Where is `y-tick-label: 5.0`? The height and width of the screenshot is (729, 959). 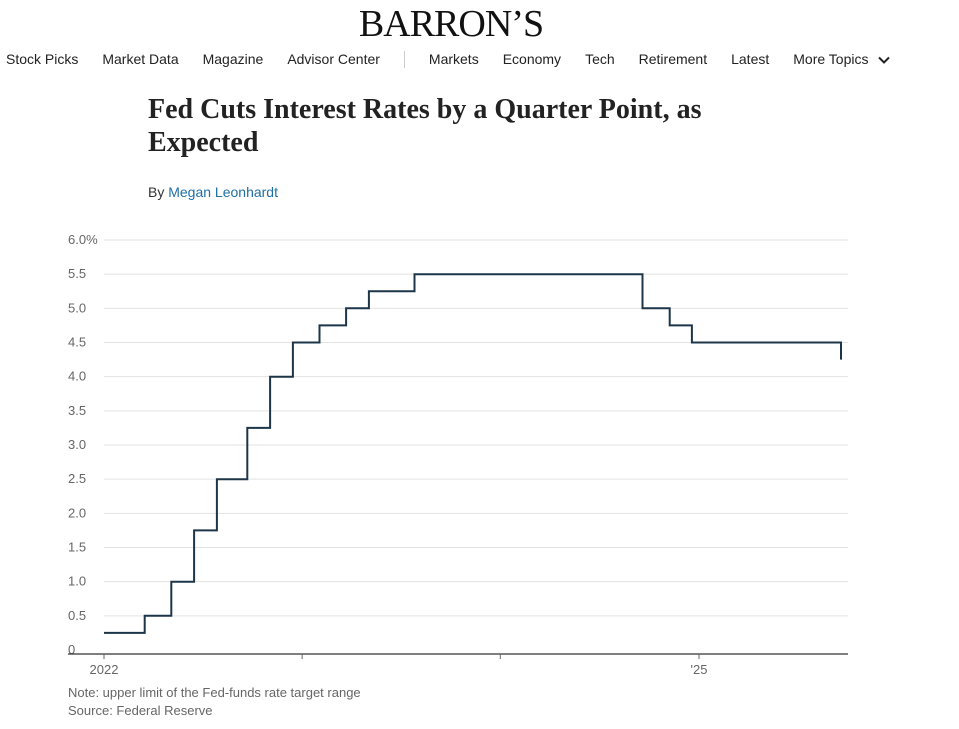 y-tick-label: 5.0 is located at coordinates (77, 307).